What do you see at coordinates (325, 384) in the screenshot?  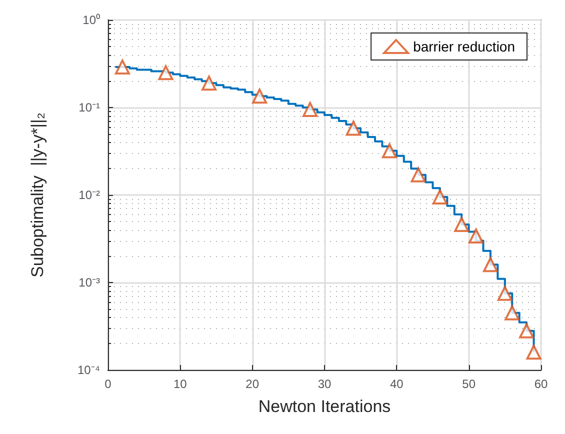 I see `x-tick-label: 30` at bounding box center [325, 384].